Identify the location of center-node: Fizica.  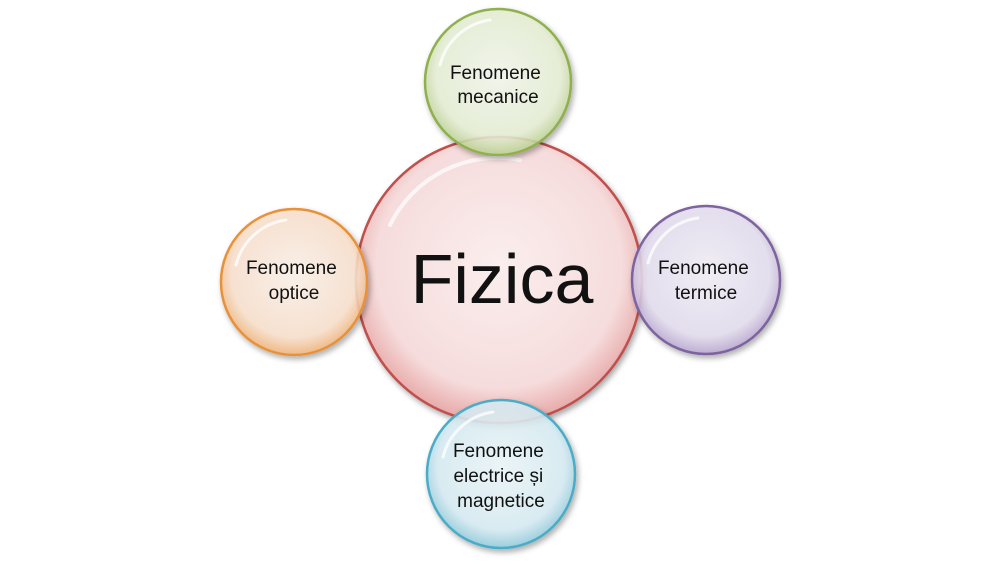
(499, 280).